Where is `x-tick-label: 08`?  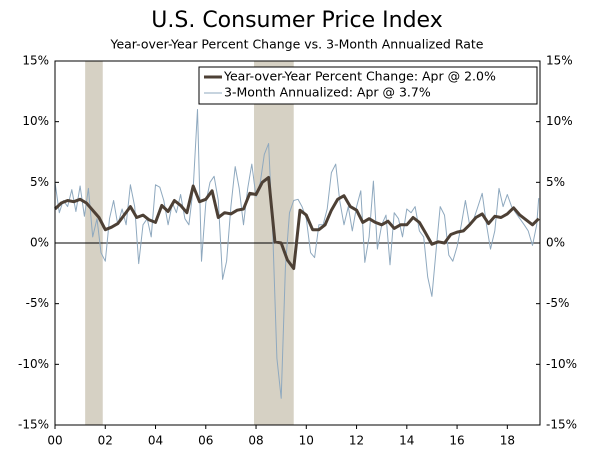 x-tick-label: 08 is located at coordinates (255, 441).